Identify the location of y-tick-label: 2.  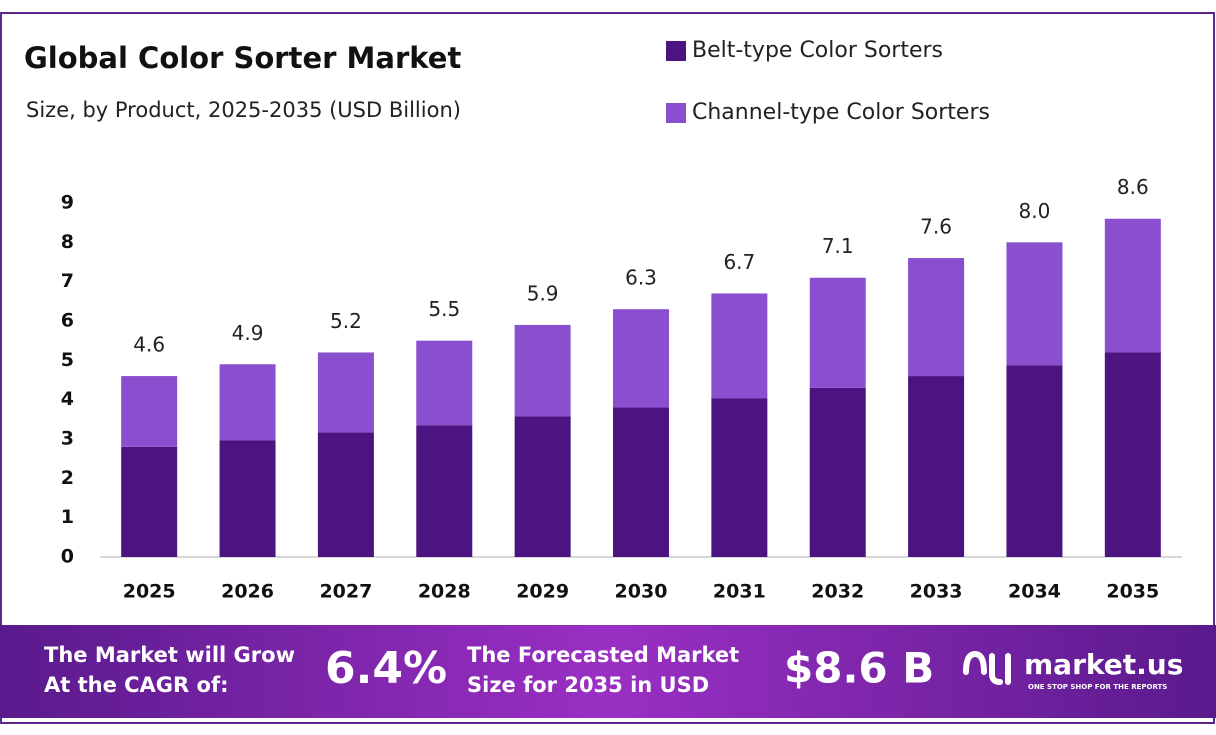
(67, 478).